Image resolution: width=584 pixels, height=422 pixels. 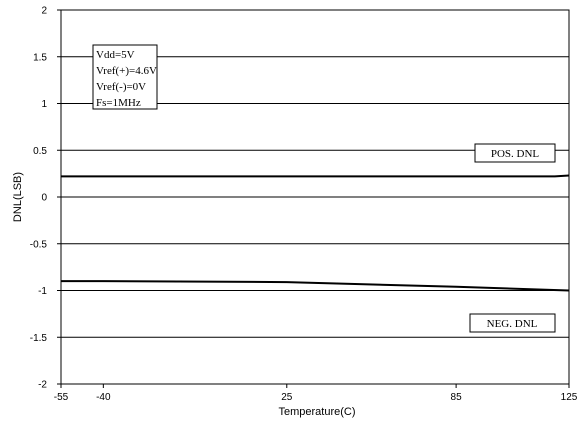 I want to click on y-axis-ticks: -2 -1.5 -1 -0.5 0 0.5 1 1.5 2, so click(x=45, y=198).